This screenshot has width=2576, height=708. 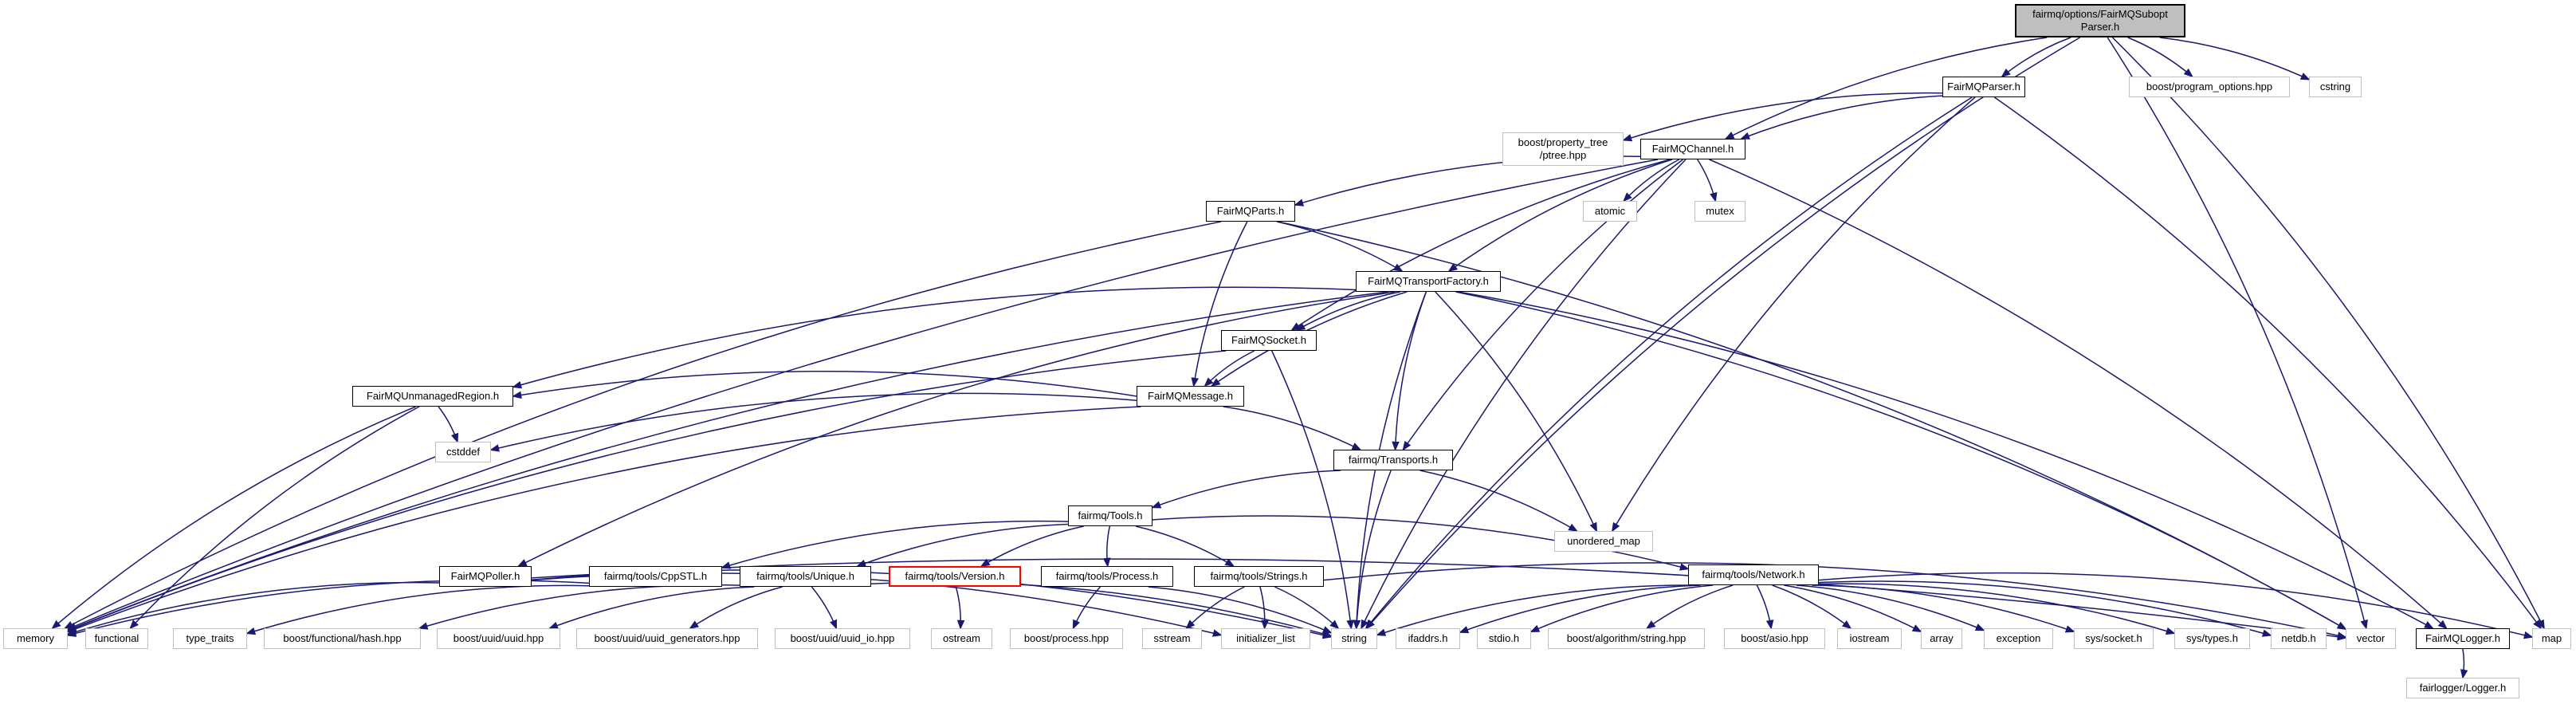 What do you see at coordinates (432, 396) in the screenshot?
I see `node-unmanagedregion: FairMQUnmanagedRegion.h` at bounding box center [432, 396].